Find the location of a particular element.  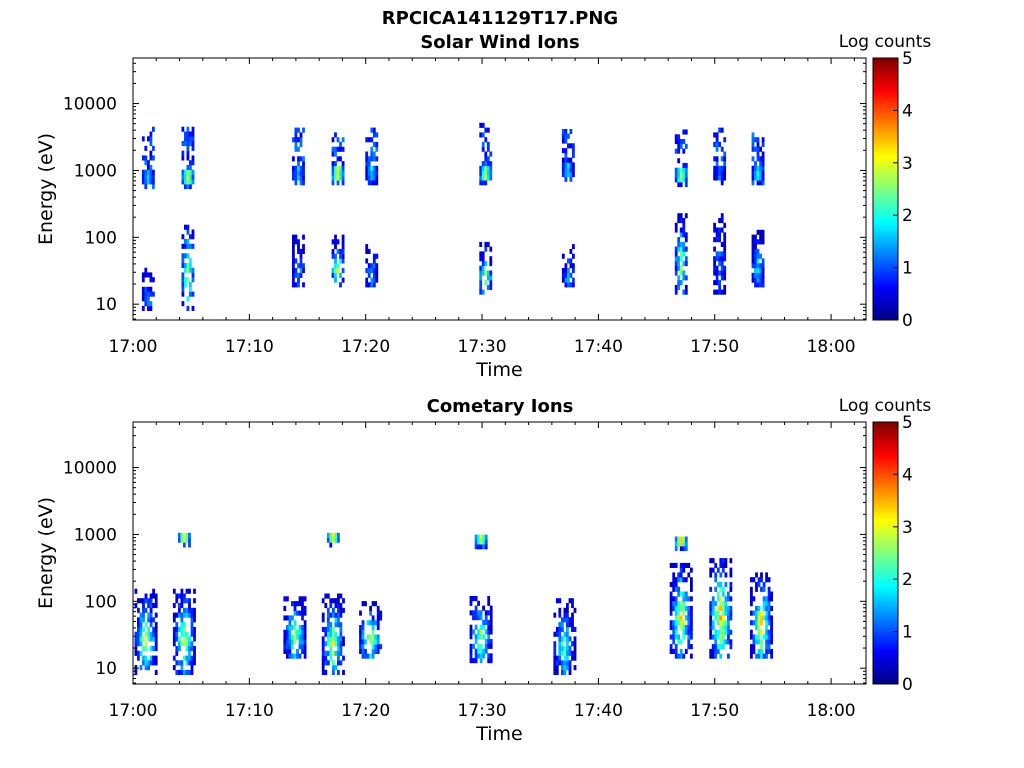

colorbar-label: Log counts is located at coordinates (885, 406).